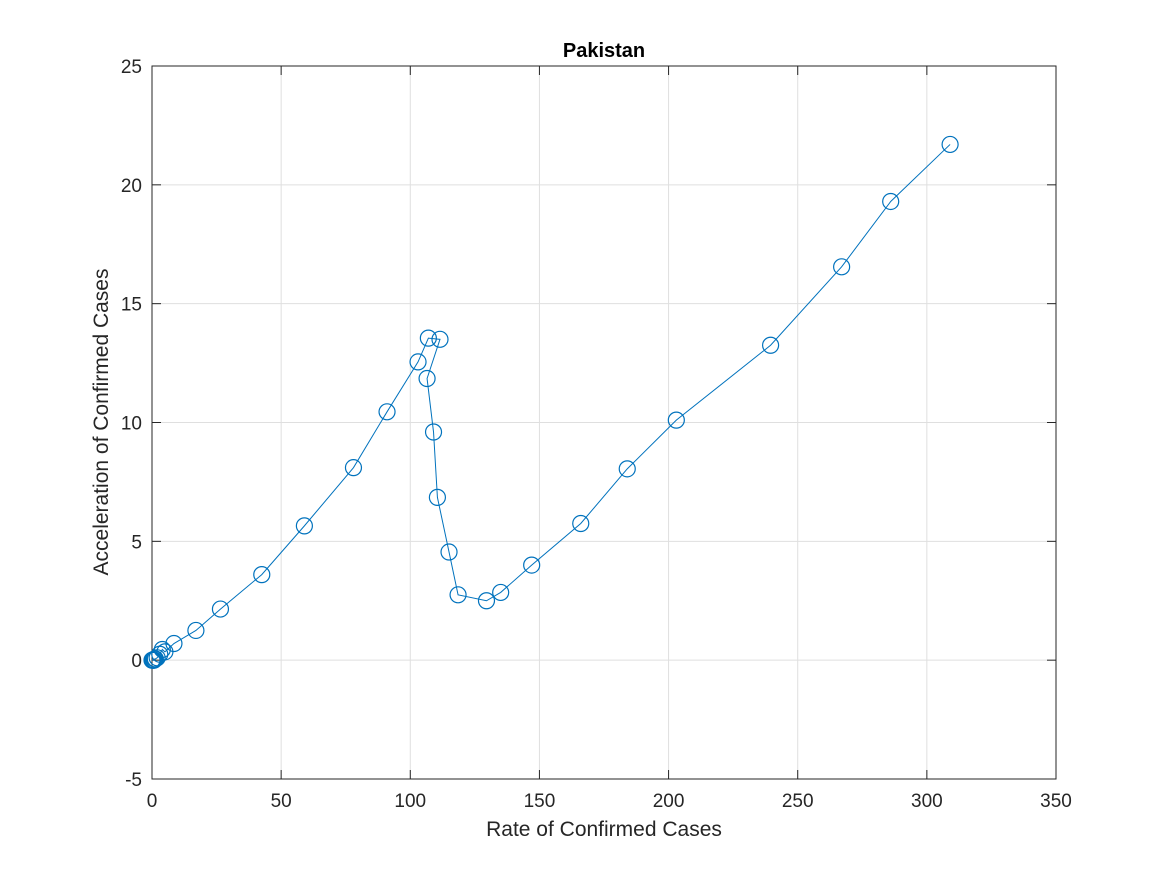 The width and height of the screenshot is (1167, 875). I want to click on x-tick-label: 350, so click(1056, 801).